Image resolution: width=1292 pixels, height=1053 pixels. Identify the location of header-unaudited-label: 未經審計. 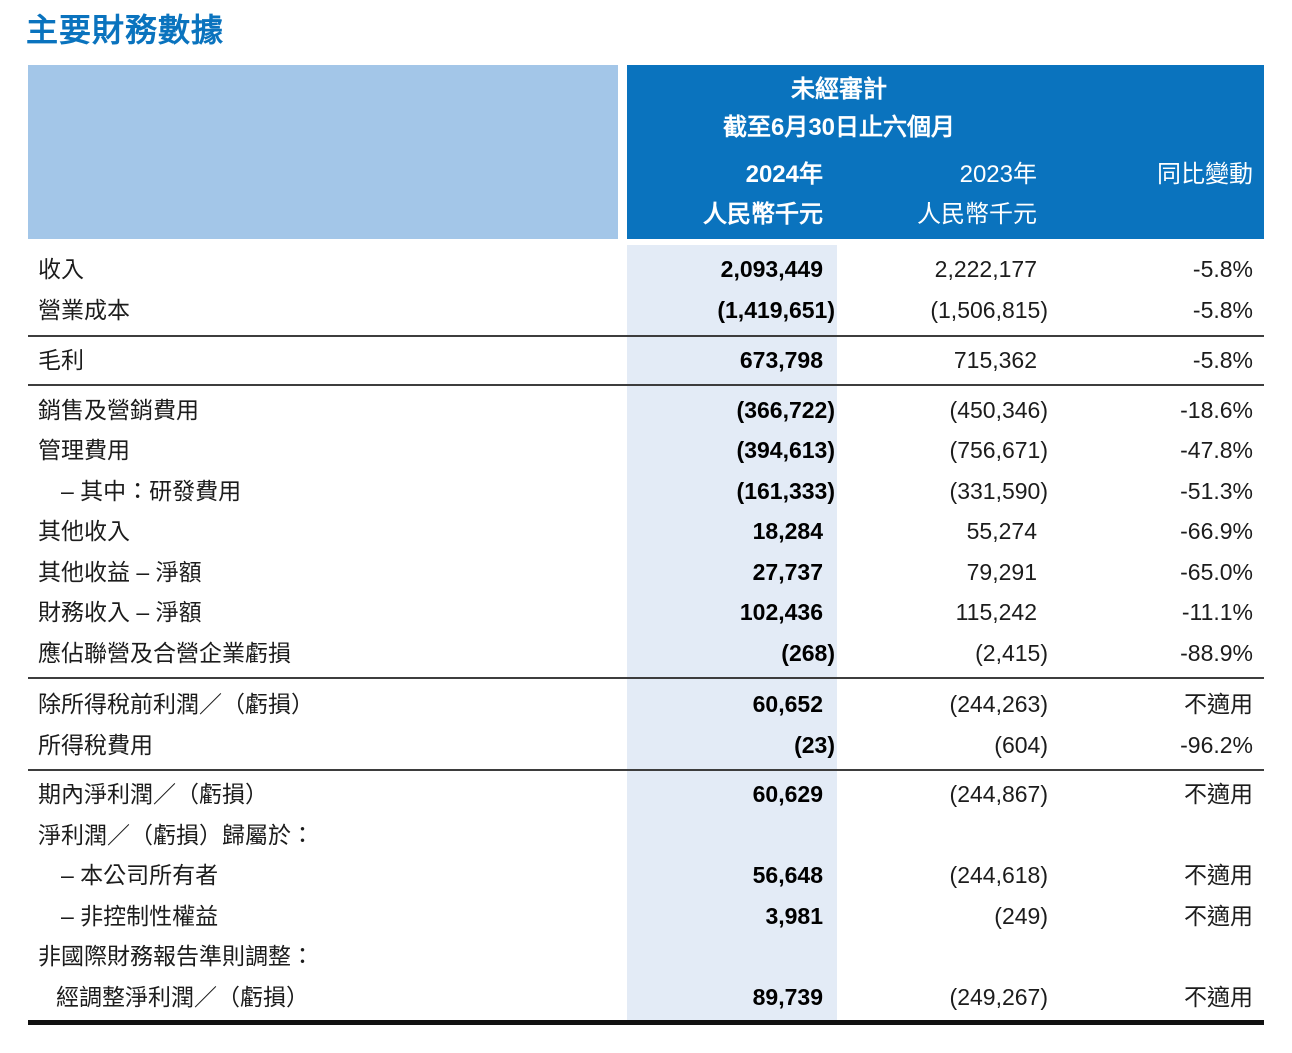
(839, 89).